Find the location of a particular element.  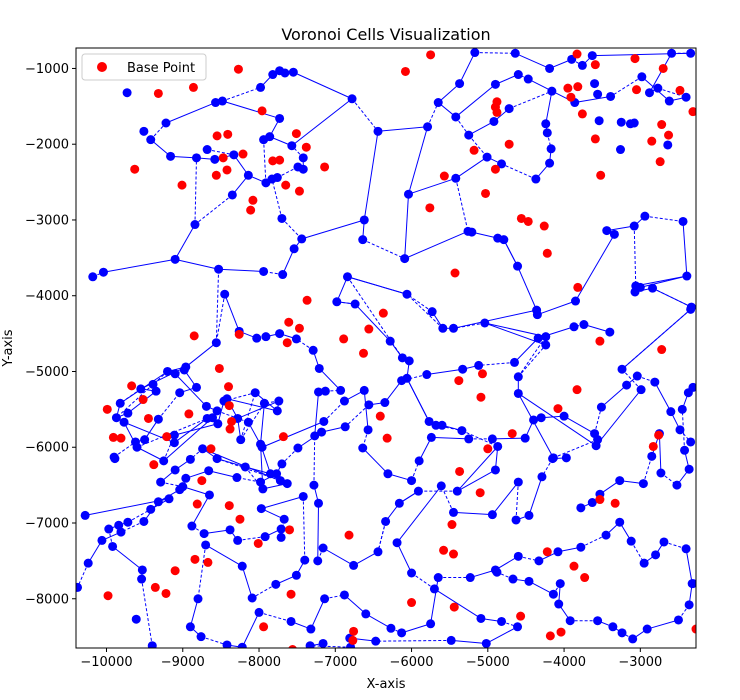

y-tick-label: −3000 is located at coordinates (47, 220).